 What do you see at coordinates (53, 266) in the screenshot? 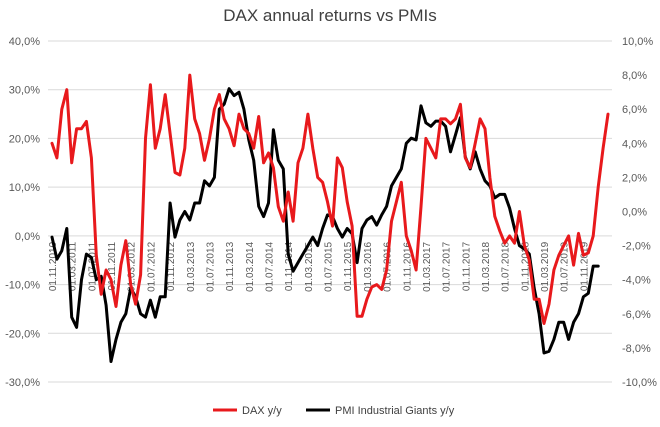
I see `x-tick-label: 01.11.2010` at bounding box center [53, 266].